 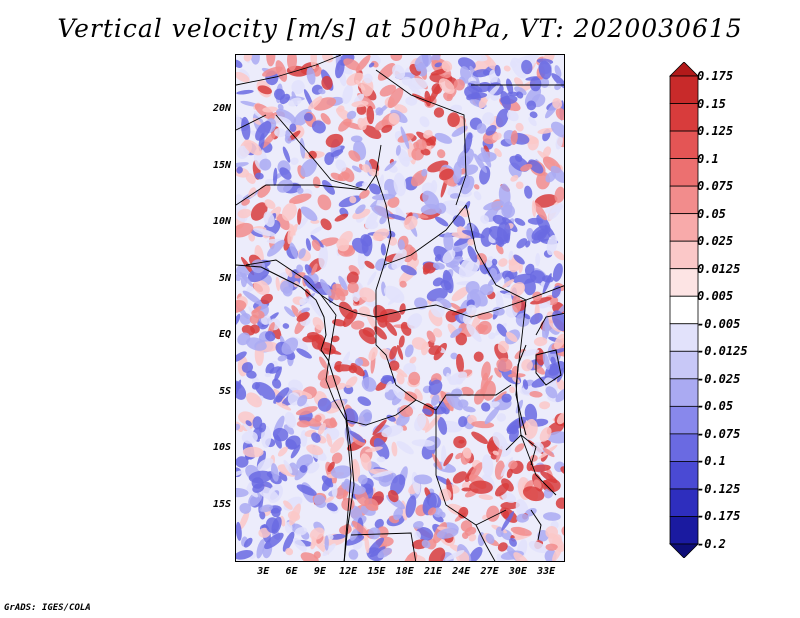 What do you see at coordinates (376, 571) in the screenshot?
I see `lon-label-15e: 15E` at bounding box center [376, 571].